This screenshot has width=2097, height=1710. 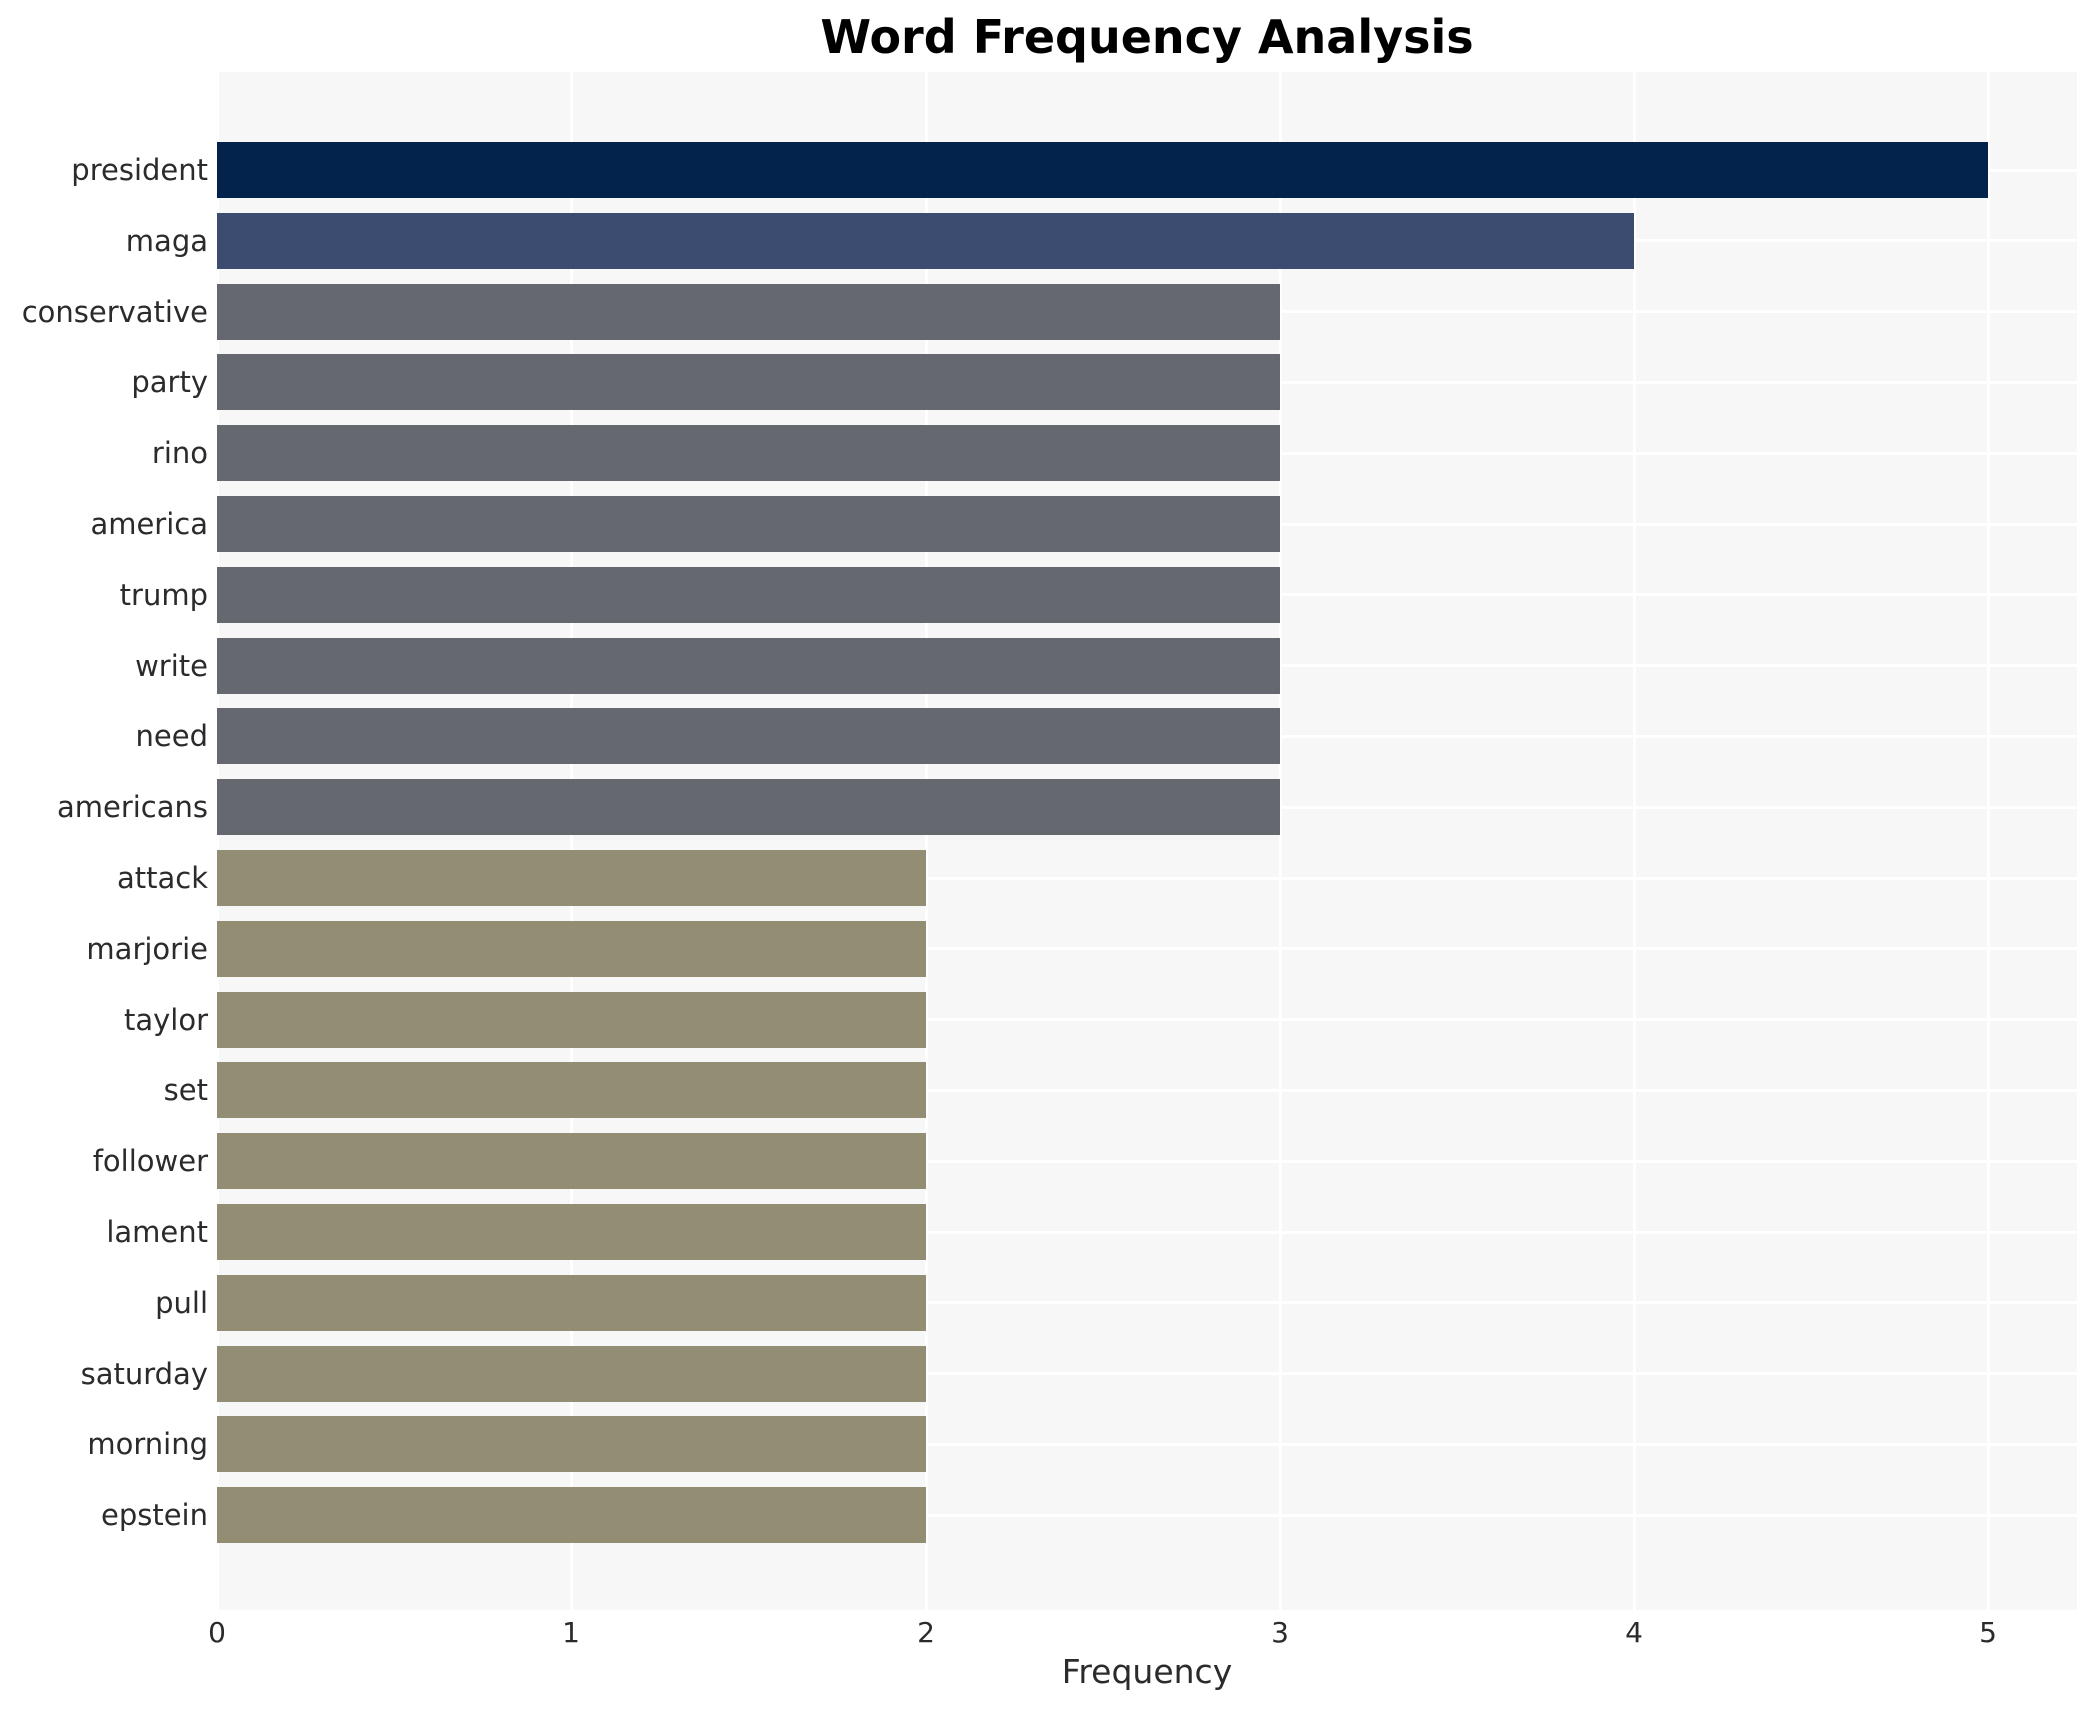 What do you see at coordinates (748, 807) in the screenshot?
I see `bar-americans` at bounding box center [748, 807].